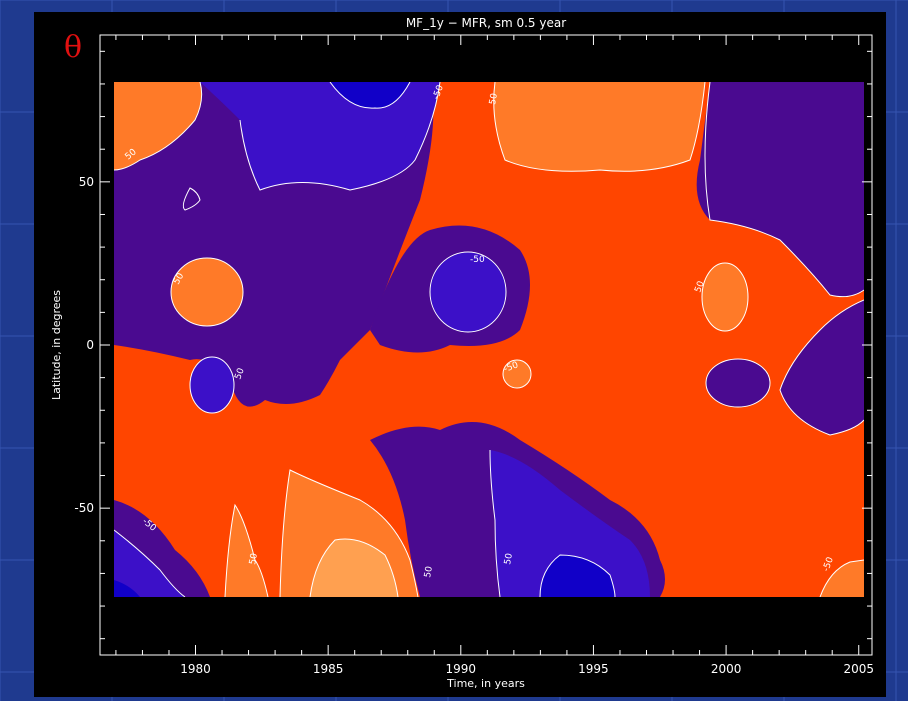 The width and height of the screenshot is (908, 701). Describe the element at coordinates (468, 292) in the screenshot. I see `field-blue-center` at that location.